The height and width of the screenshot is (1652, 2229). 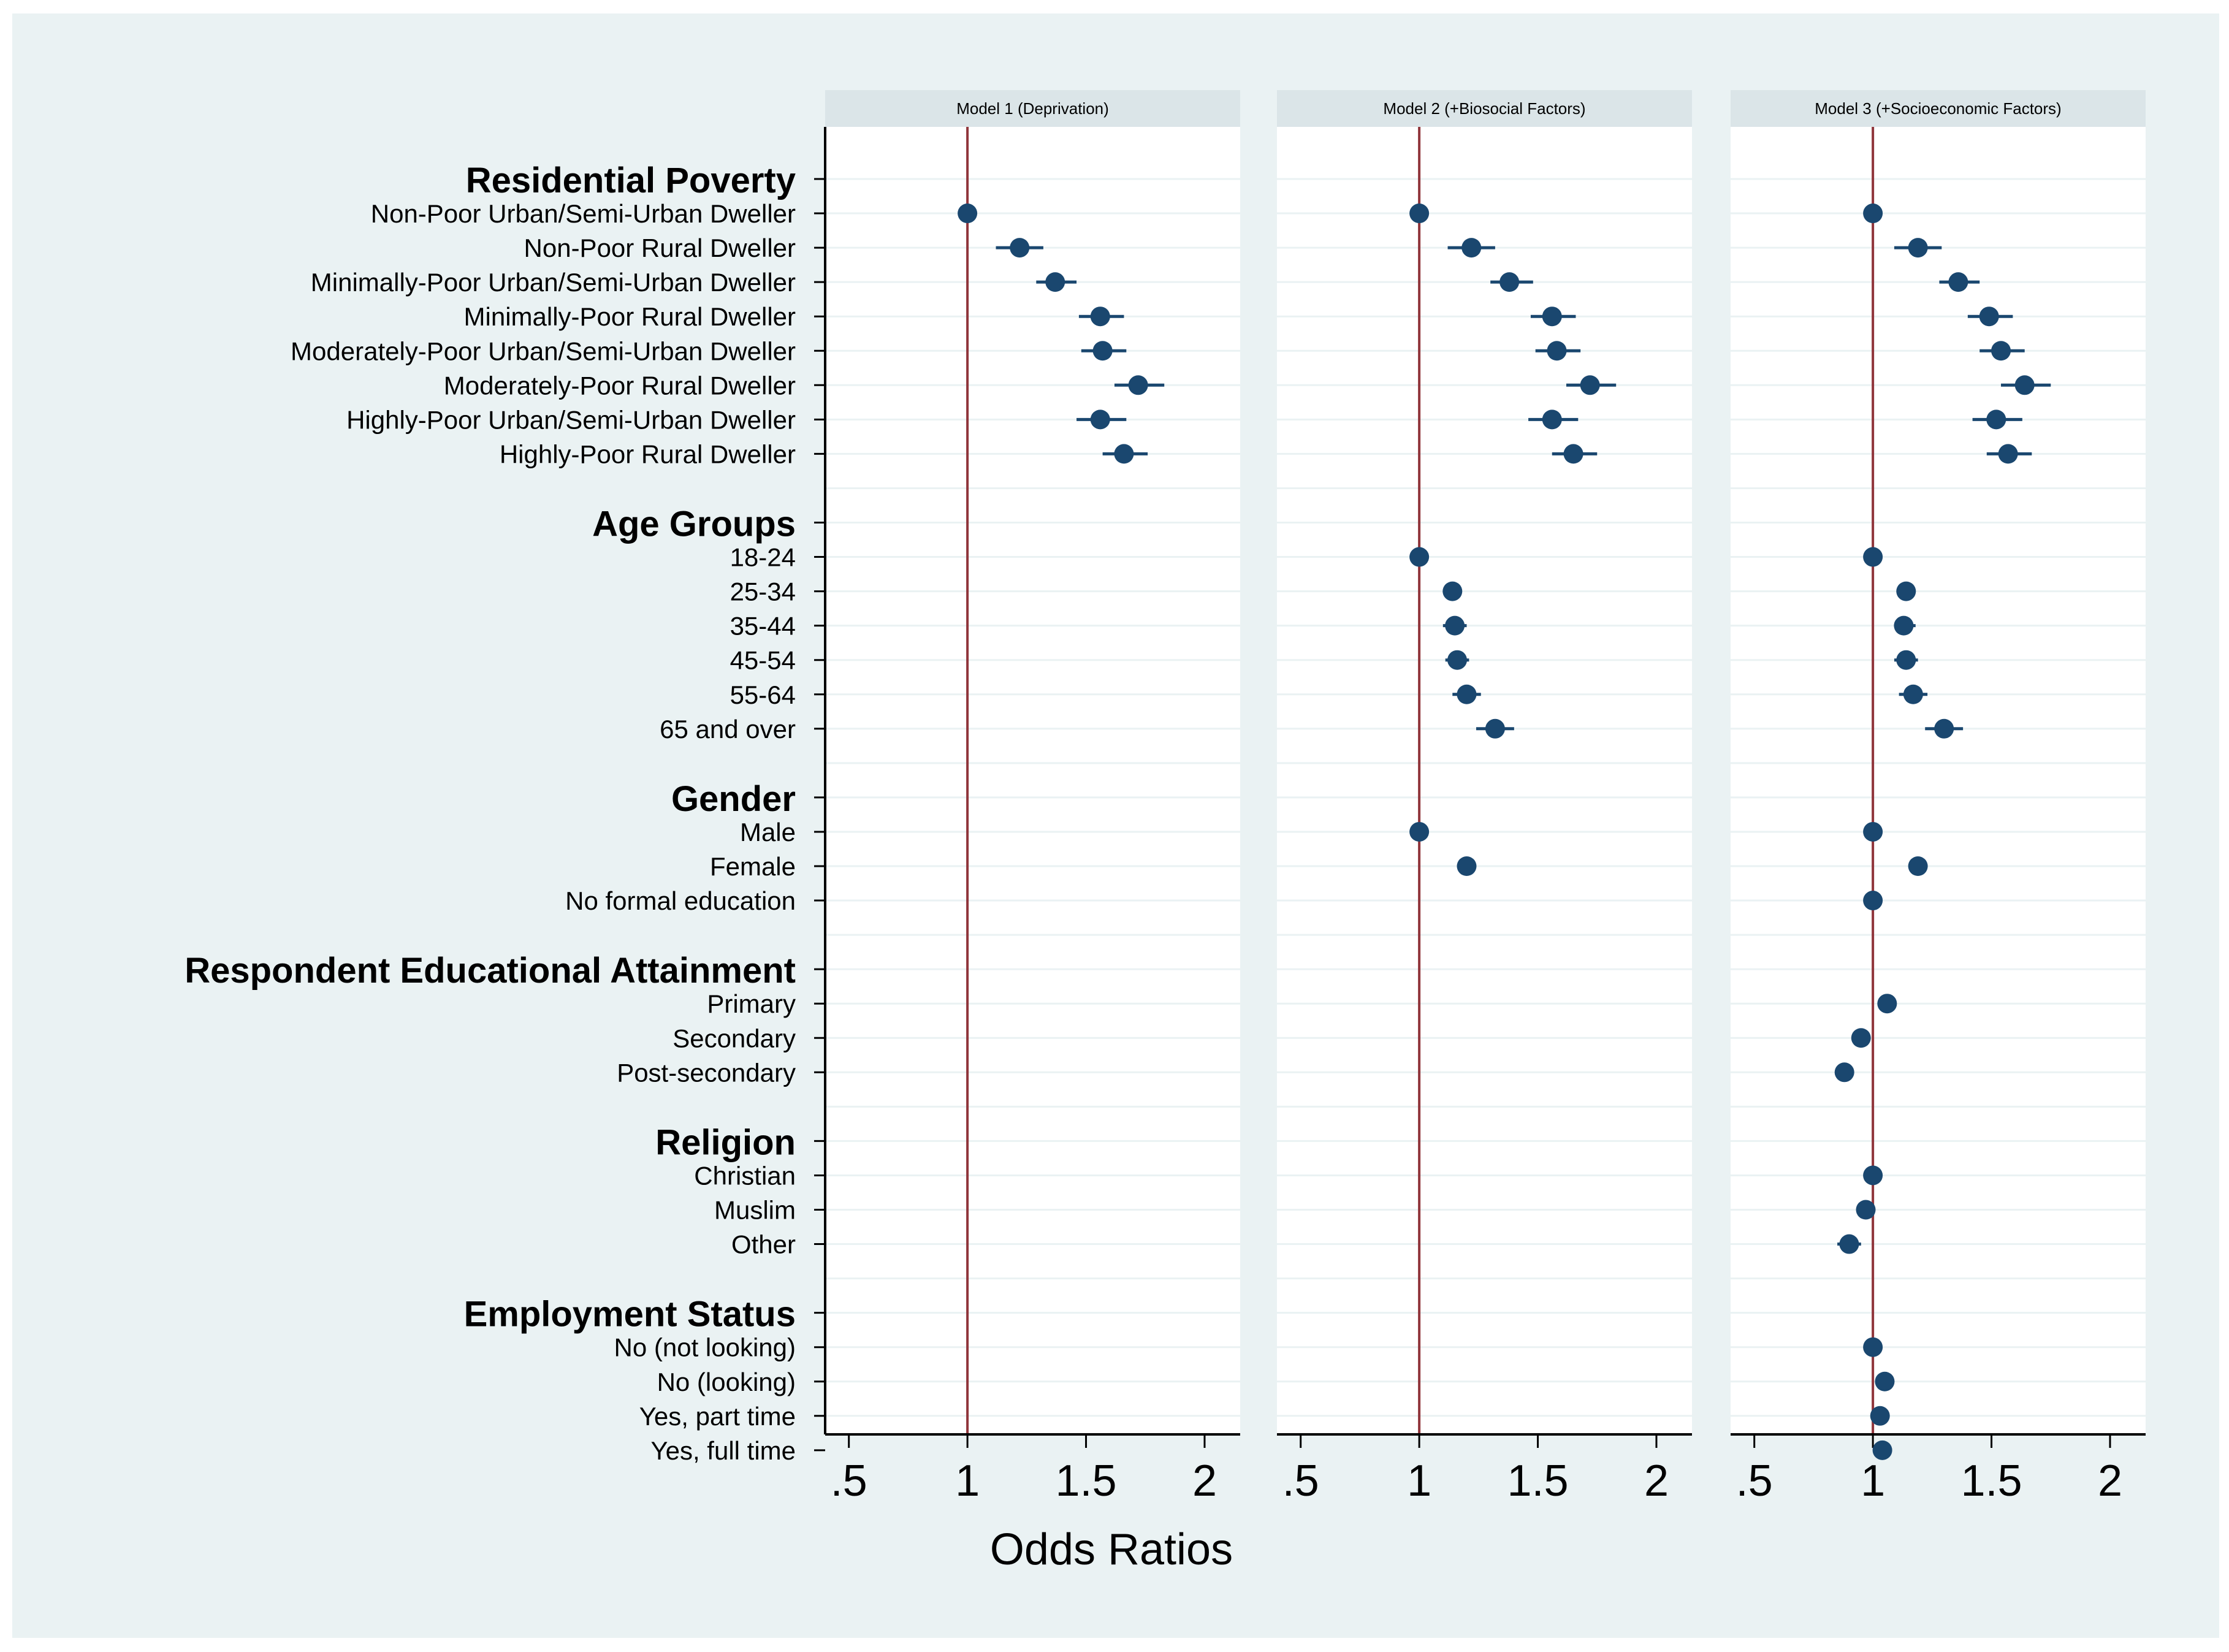 What do you see at coordinates (583, 213) in the screenshot?
I see `row-label: Non-Poor Urban/Semi-Urban Dweller` at bounding box center [583, 213].